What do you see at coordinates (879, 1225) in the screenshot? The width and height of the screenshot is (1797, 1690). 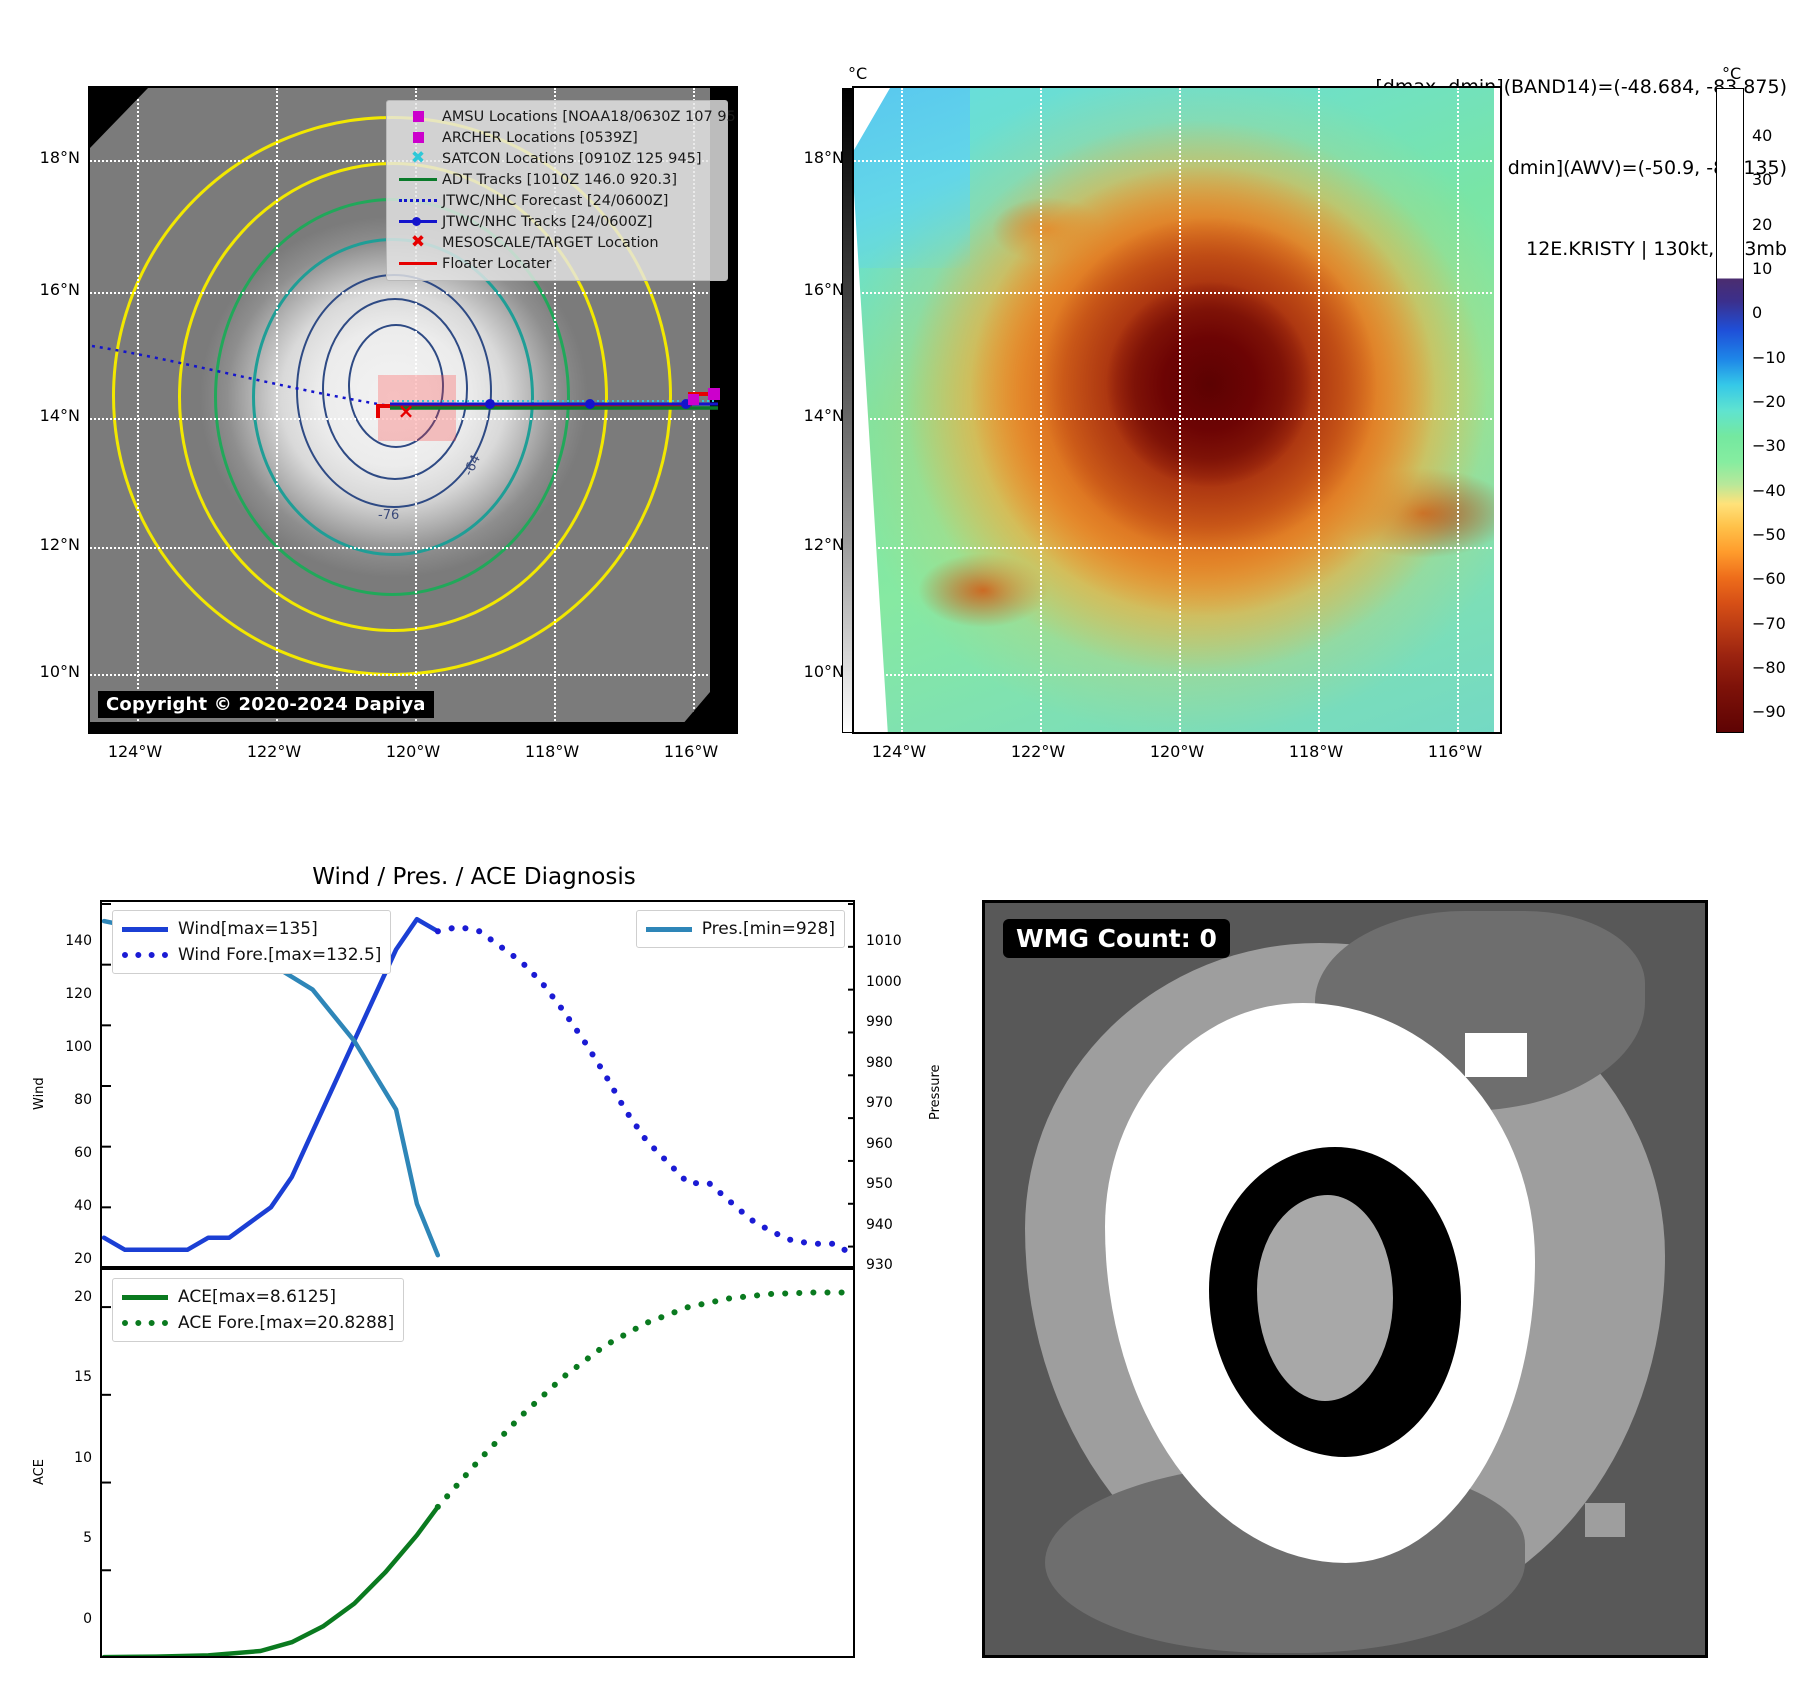 I see `pressure-ytick: 940` at bounding box center [879, 1225].